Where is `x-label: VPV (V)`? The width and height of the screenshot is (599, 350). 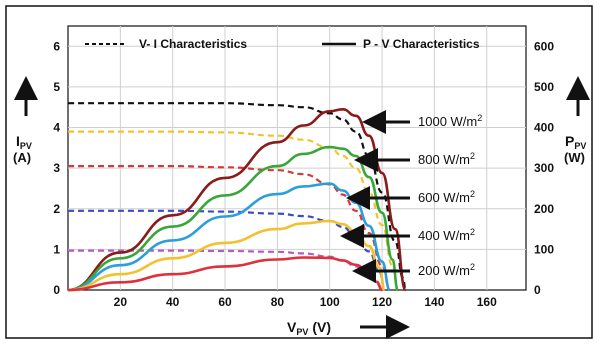
x-label: VPV (V) is located at coordinates (309, 328).